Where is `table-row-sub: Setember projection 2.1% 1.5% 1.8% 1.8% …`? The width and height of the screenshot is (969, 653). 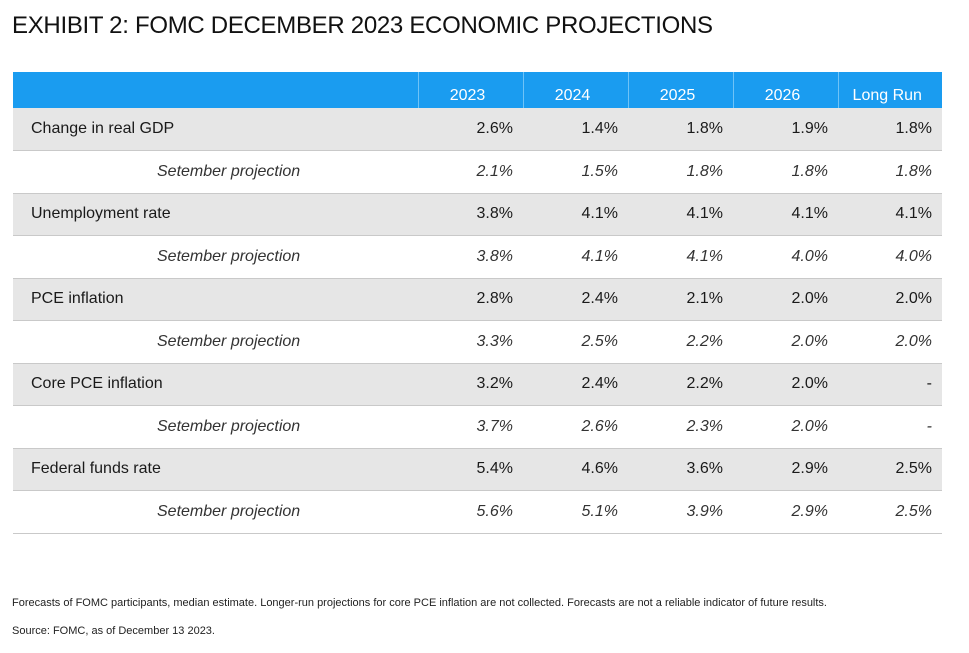 table-row-sub: Setember projection 2.1% 1.5% 1.8% 1.8% … is located at coordinates (477, 172).